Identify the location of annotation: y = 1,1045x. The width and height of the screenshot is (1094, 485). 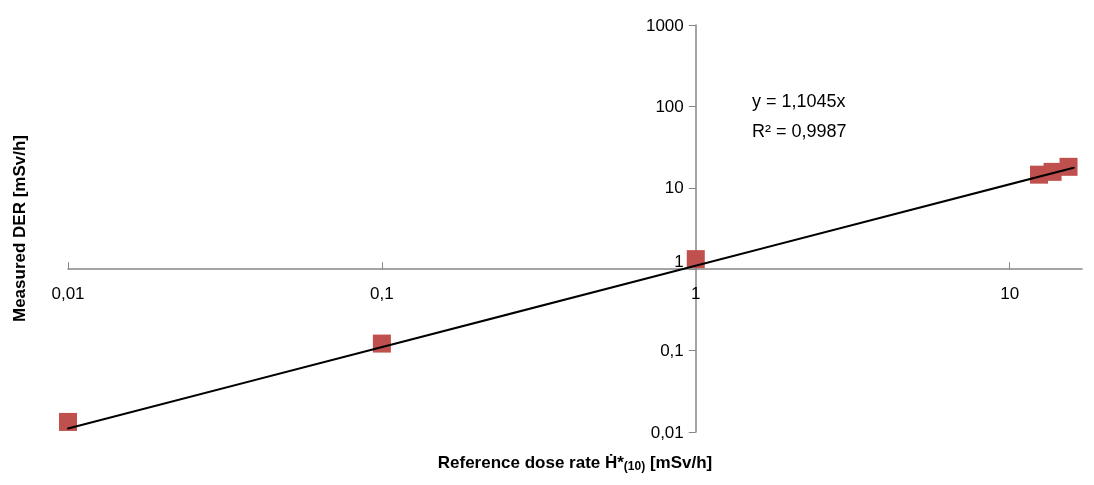
(799, 101).